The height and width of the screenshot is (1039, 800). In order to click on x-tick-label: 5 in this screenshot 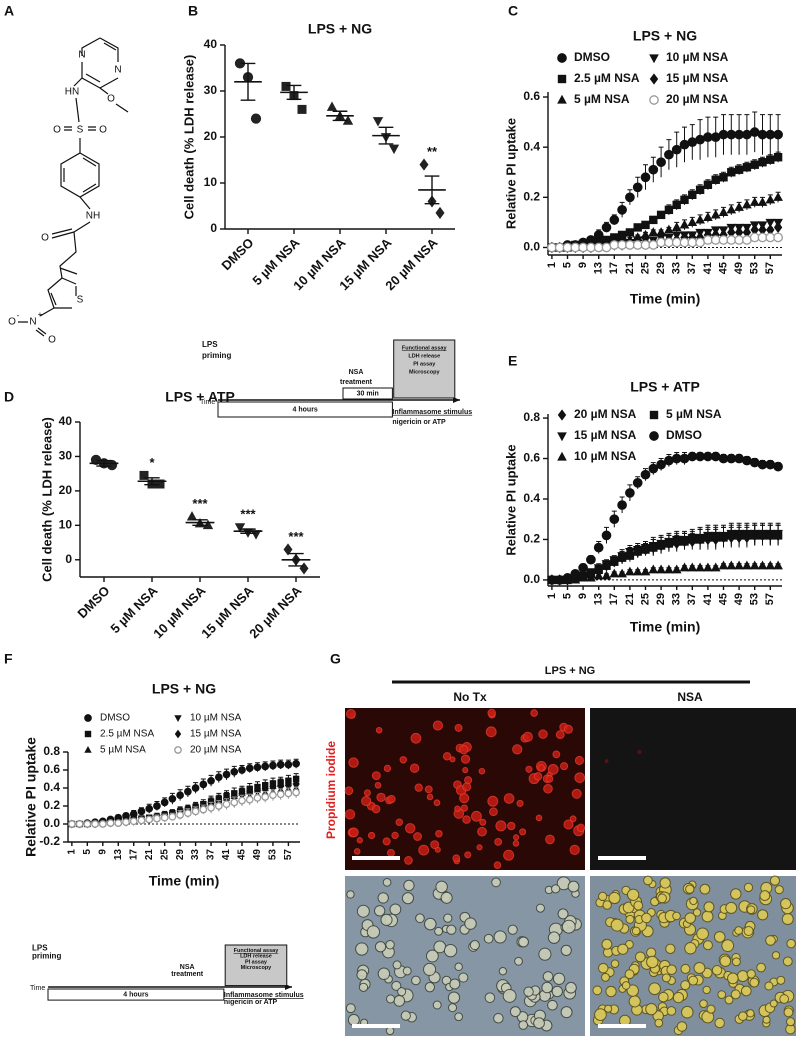, I will do `click(567, 265)`.